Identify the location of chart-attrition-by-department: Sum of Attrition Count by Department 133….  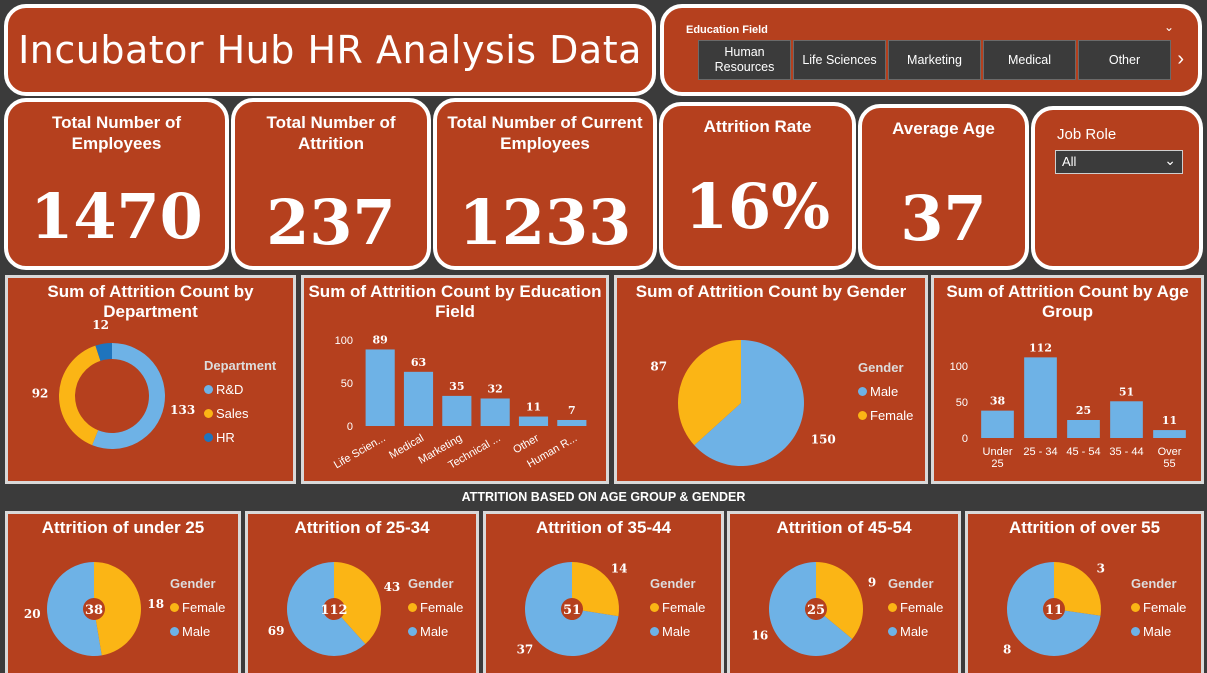
(150, 379).